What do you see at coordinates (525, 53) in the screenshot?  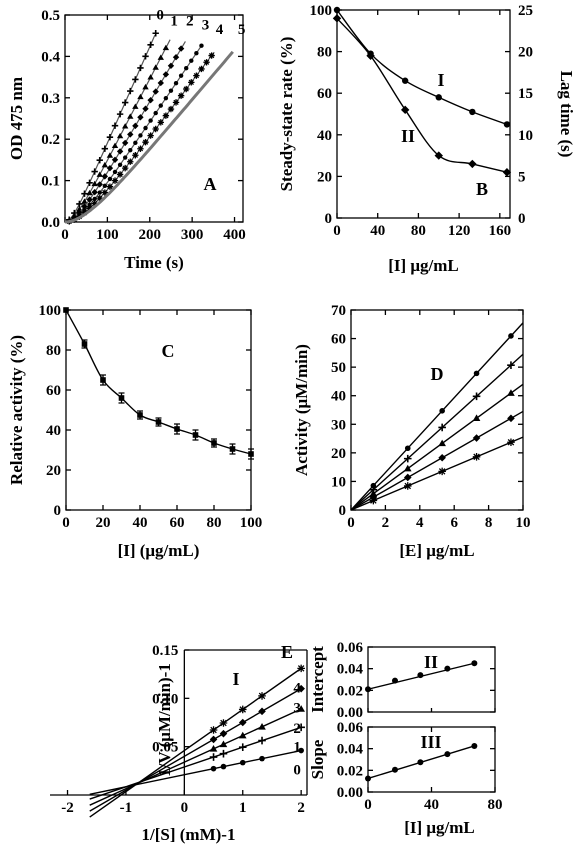 I see `panel-b-y2-tick-label: 20` at bounding box center [525, 53].